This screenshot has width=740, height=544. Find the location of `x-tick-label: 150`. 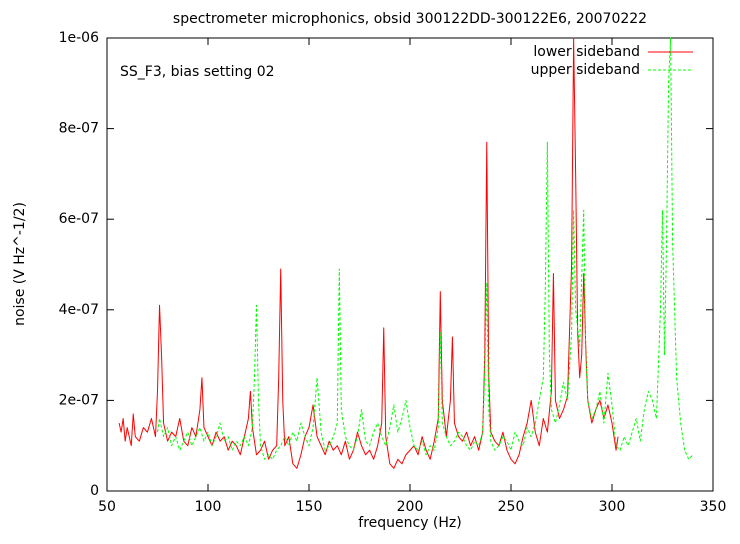

x-tick-label: 150 is located at coordinates (309, 507).